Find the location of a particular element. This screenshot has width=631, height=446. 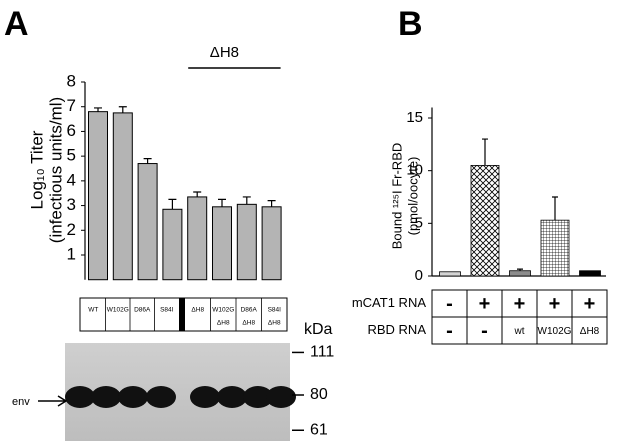

y-tick-label: 3 is located at coordinates (71, 204).